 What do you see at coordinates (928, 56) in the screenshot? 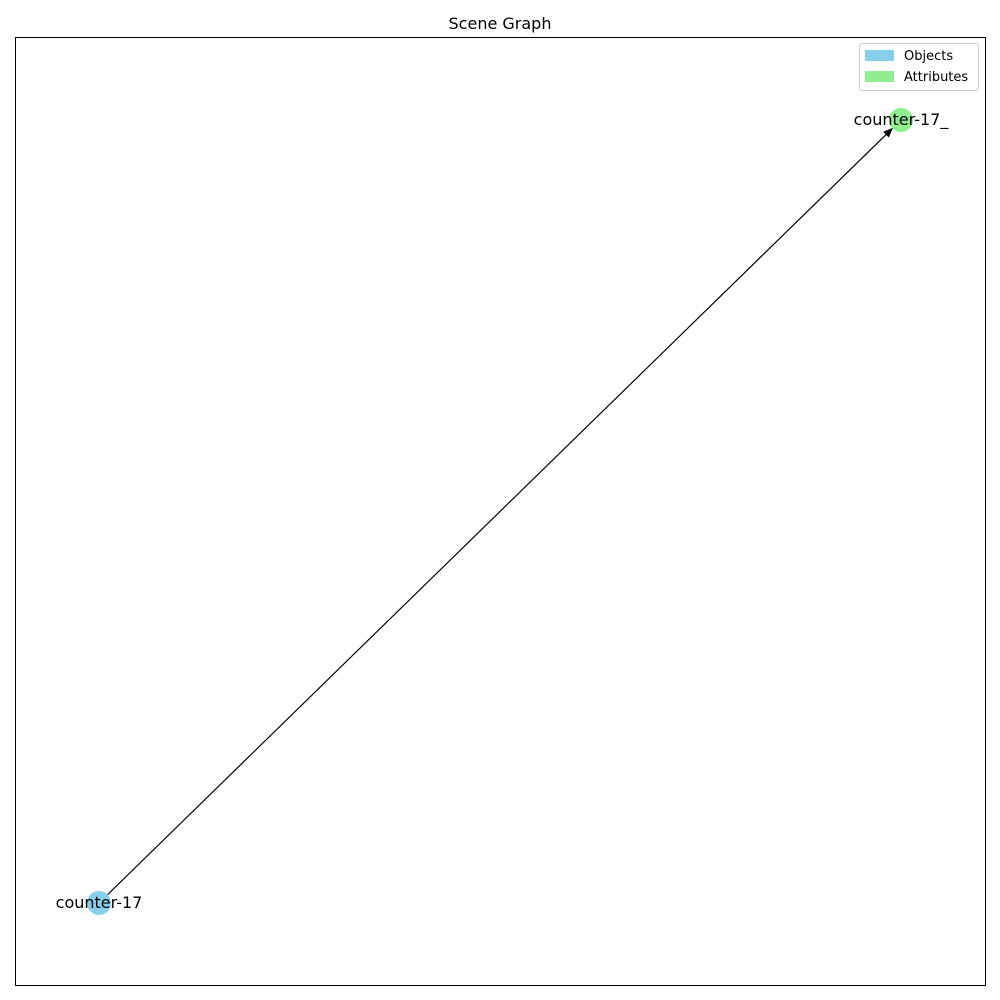
I see `legend-label-objects: Objects` at bounding box center [928, 56].